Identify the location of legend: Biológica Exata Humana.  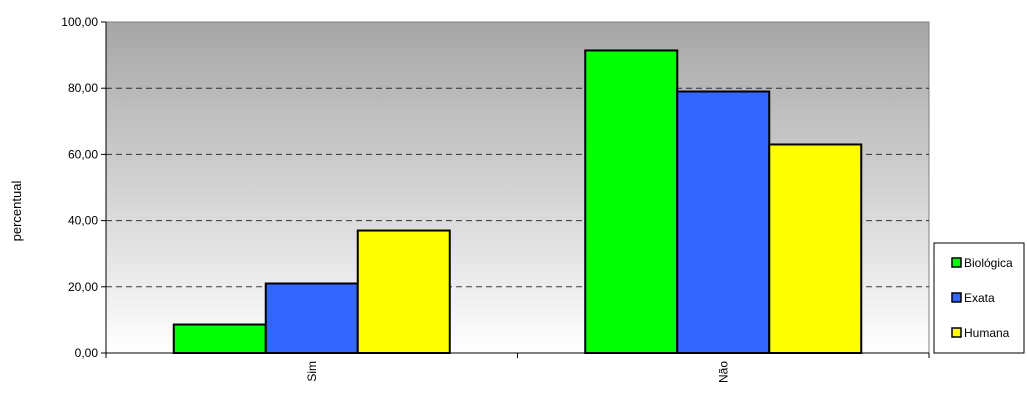
(979, 298).